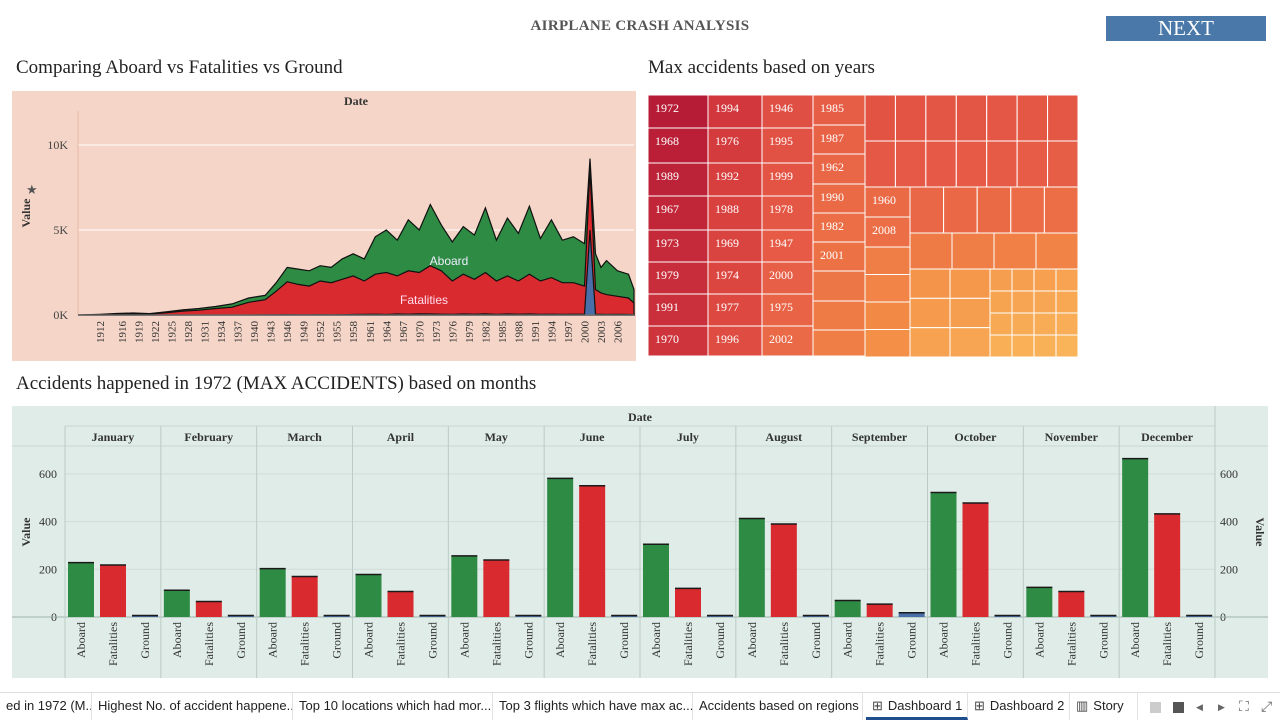 The height and width of the screenshot is (720, 1280). Describe the element at coordinates (832, 167) in the screenshot. I see `treemap-cell-label: 1962` at that location.